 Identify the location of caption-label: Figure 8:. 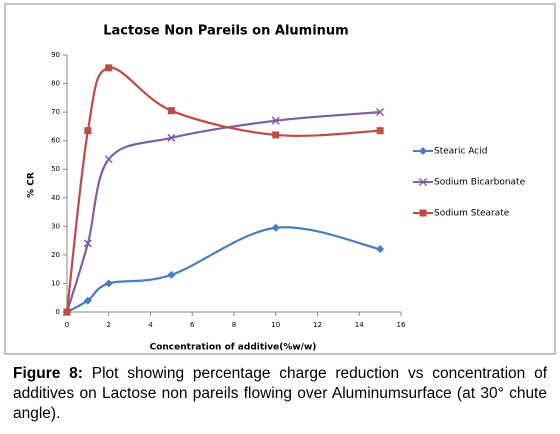
(48, 373).